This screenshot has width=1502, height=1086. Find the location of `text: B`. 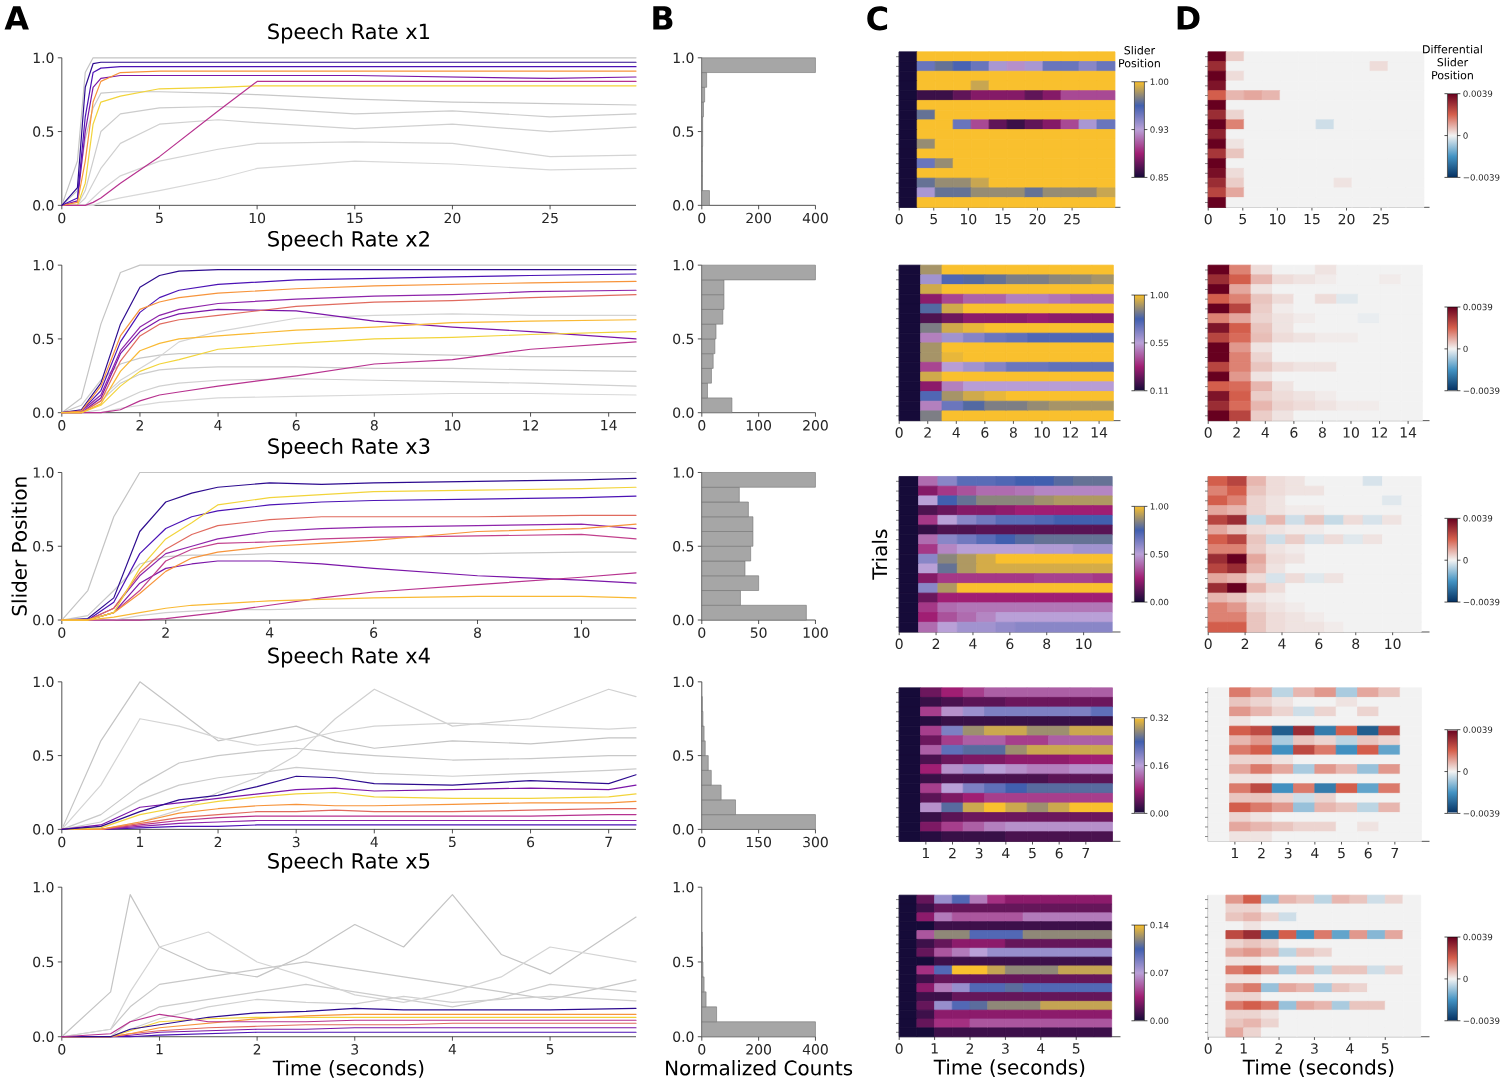

text: B is located at coordinates (663, 18).